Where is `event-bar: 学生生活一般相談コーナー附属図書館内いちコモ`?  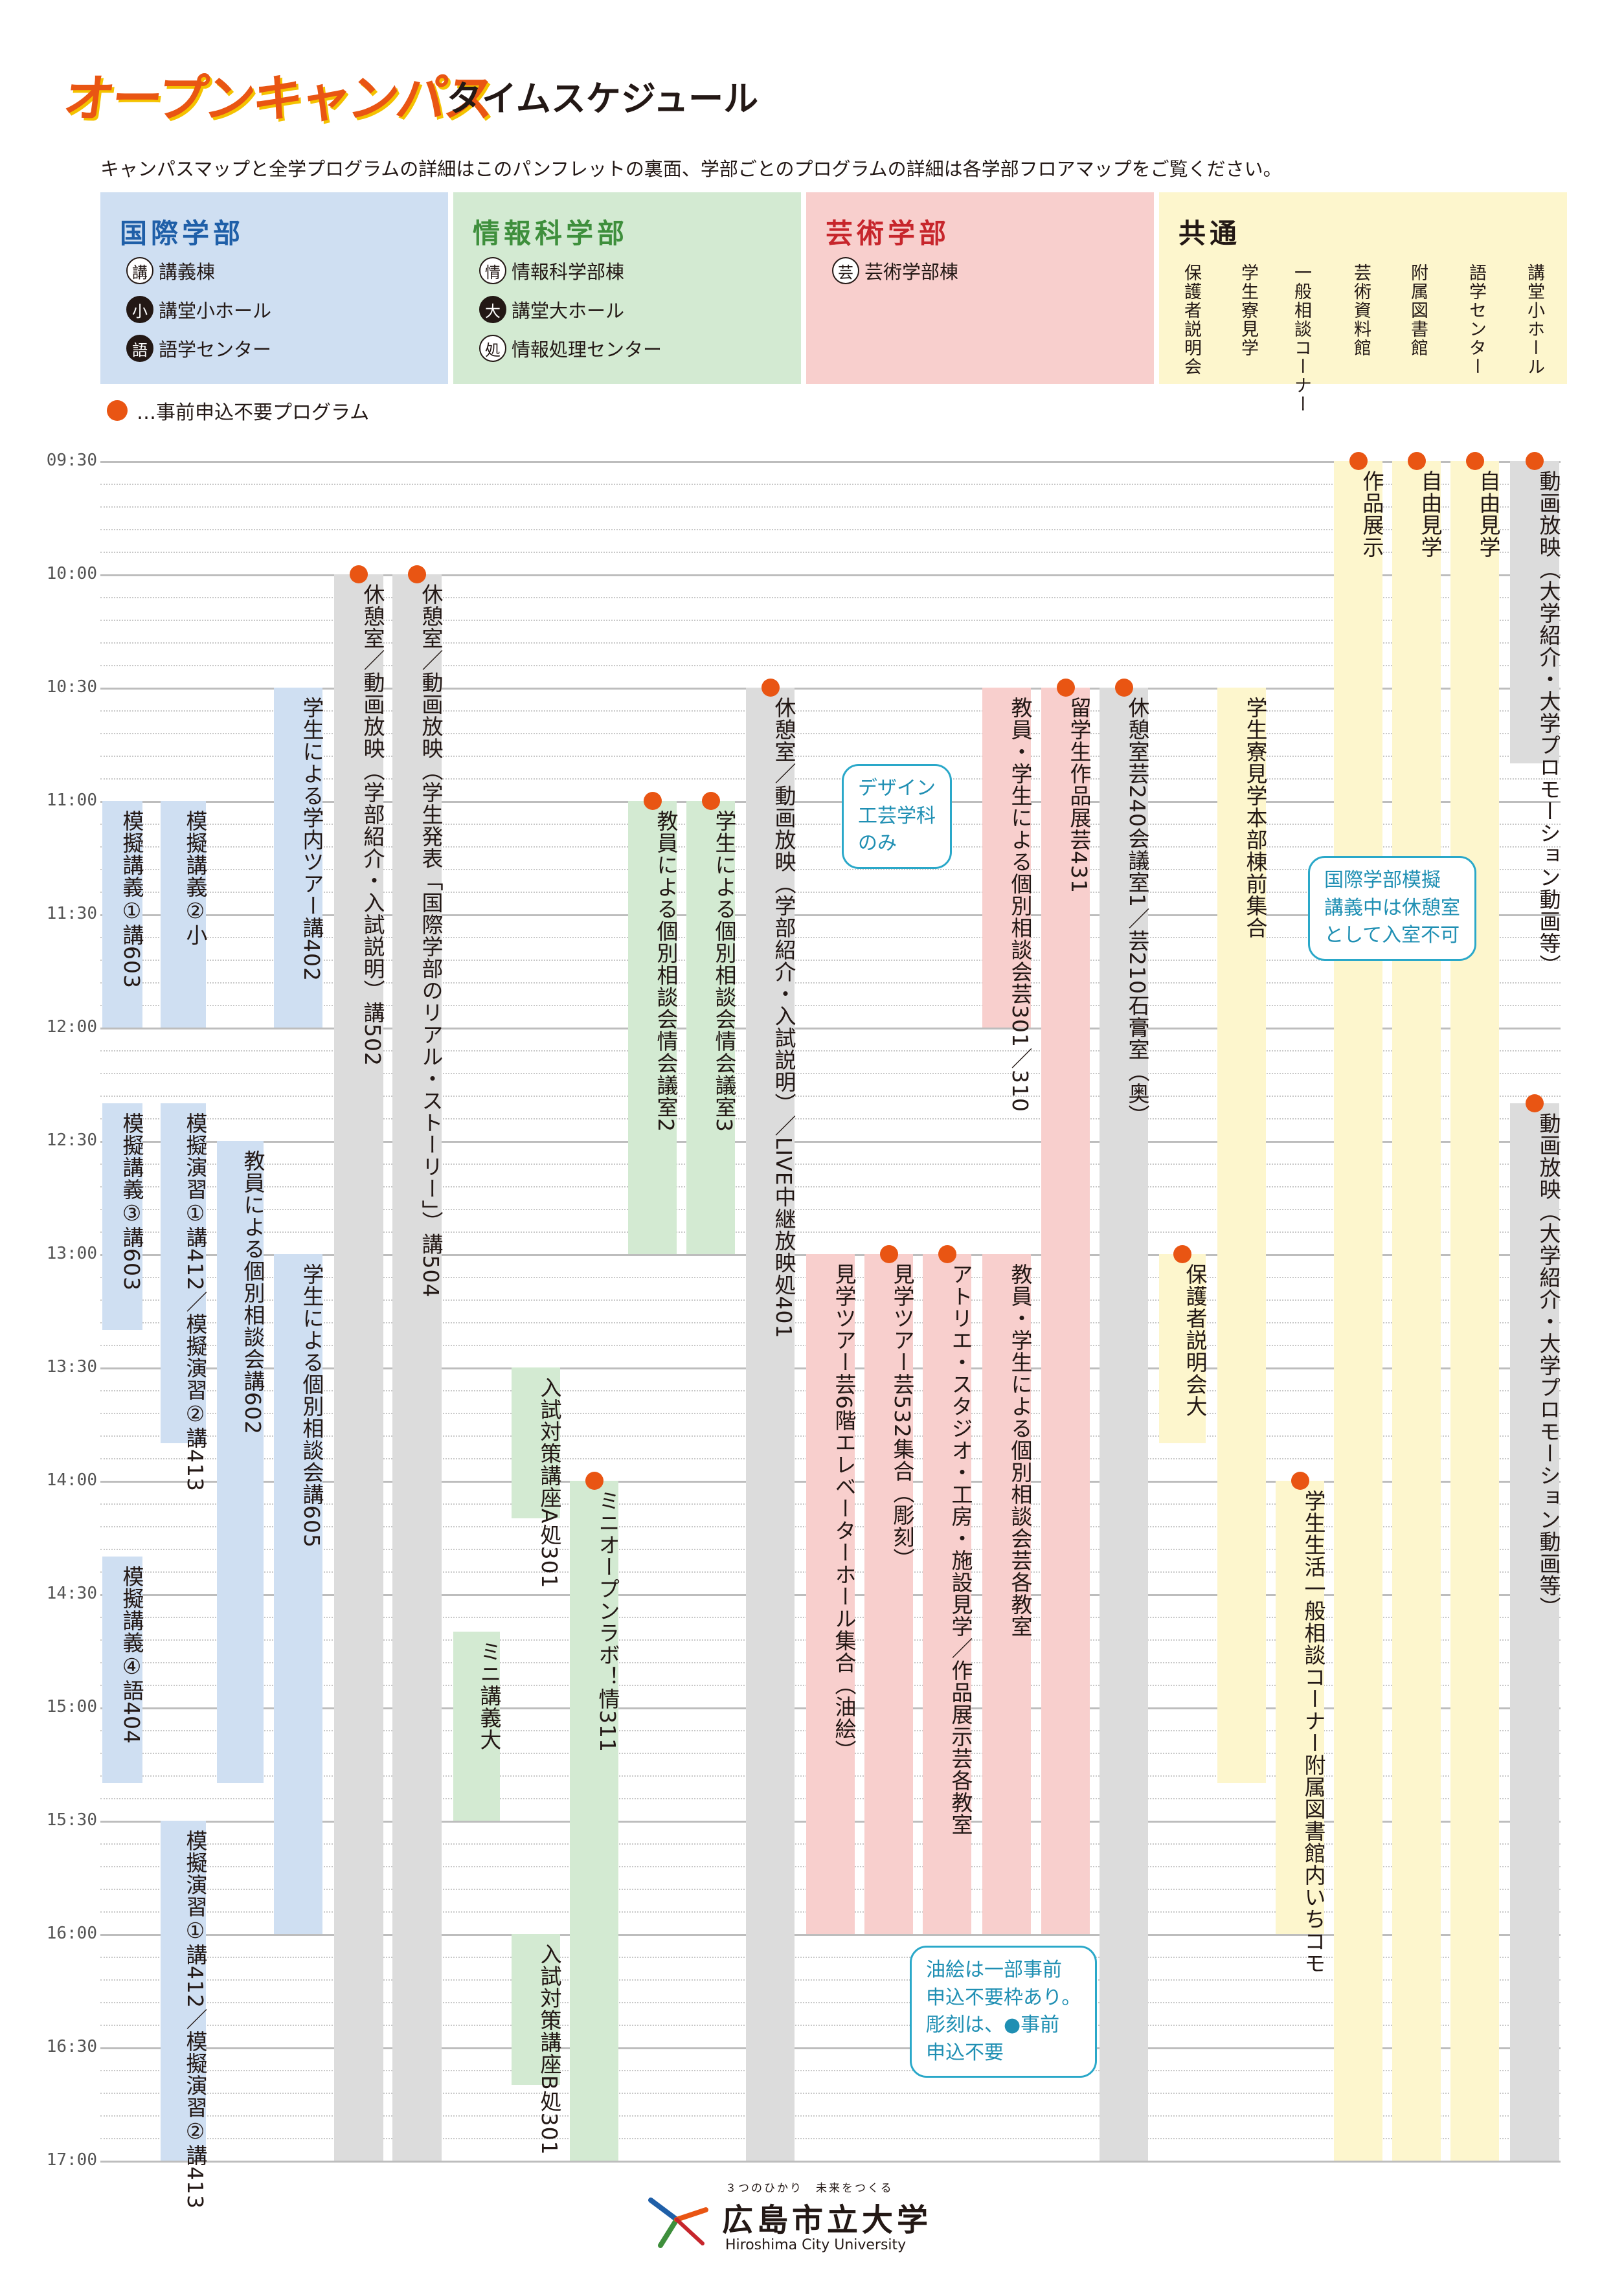 event-bar: 学生生活一般相談コーナー附属図書館内いちコモ is located at coordinates (1301, 1723).